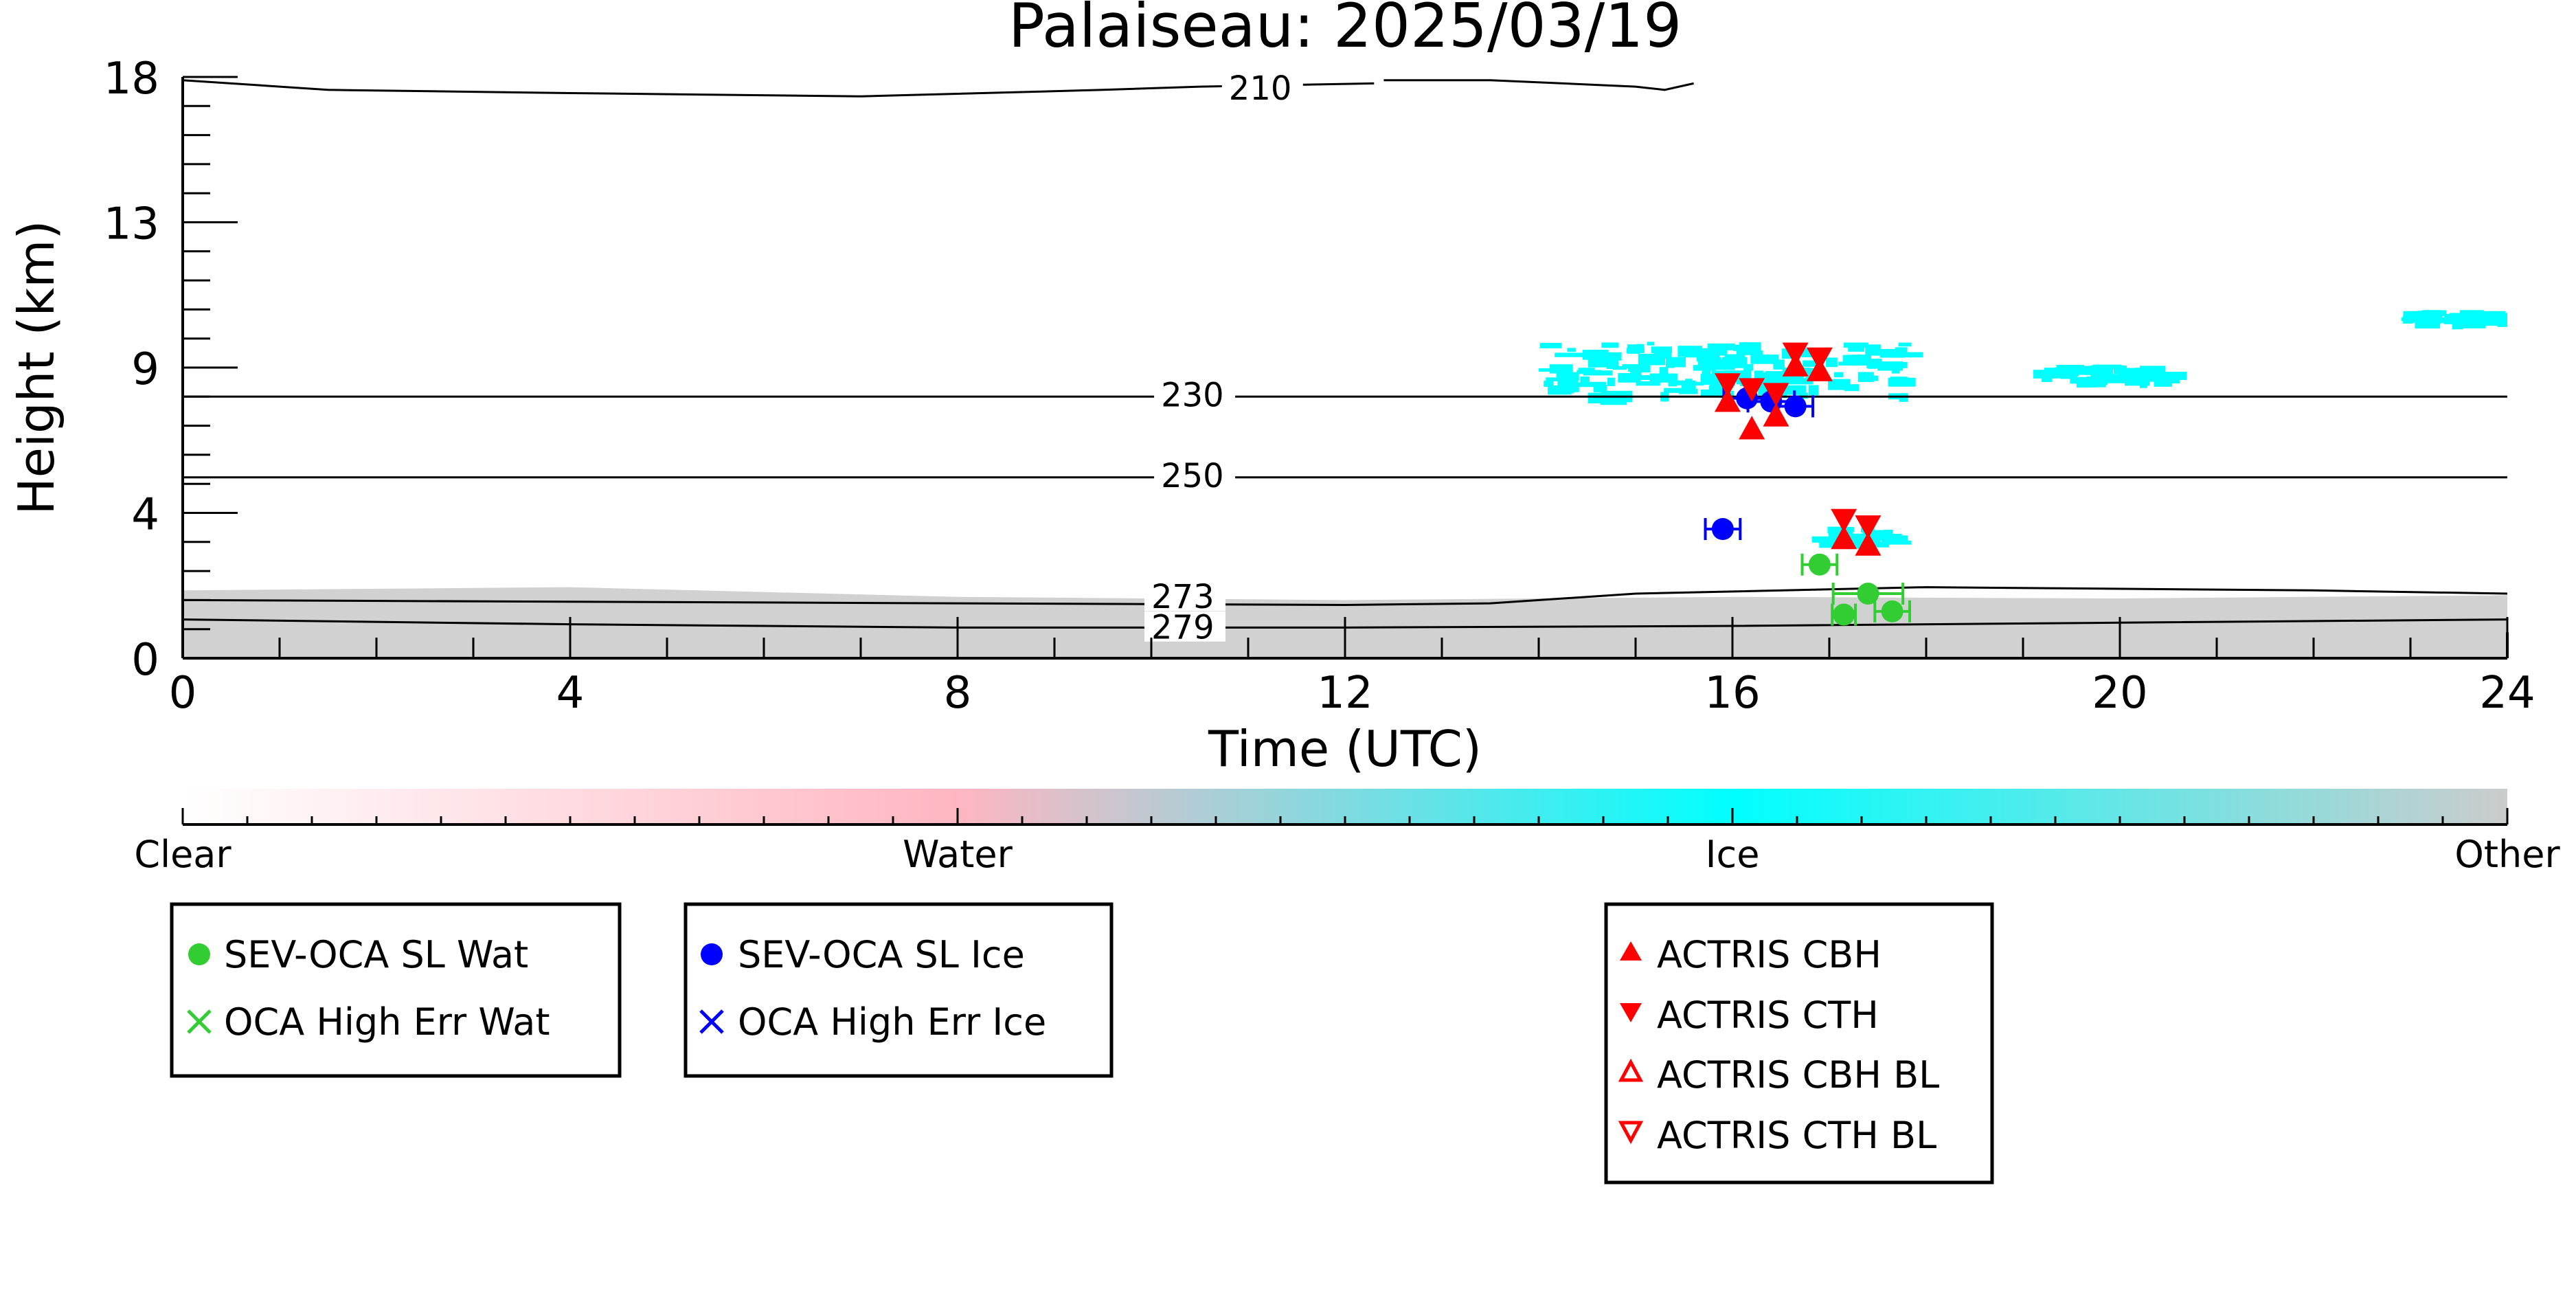  Describe the element at coordinates (1631, 1012) in the screenshot. I see `legend-marker-actris-cth` at that location.